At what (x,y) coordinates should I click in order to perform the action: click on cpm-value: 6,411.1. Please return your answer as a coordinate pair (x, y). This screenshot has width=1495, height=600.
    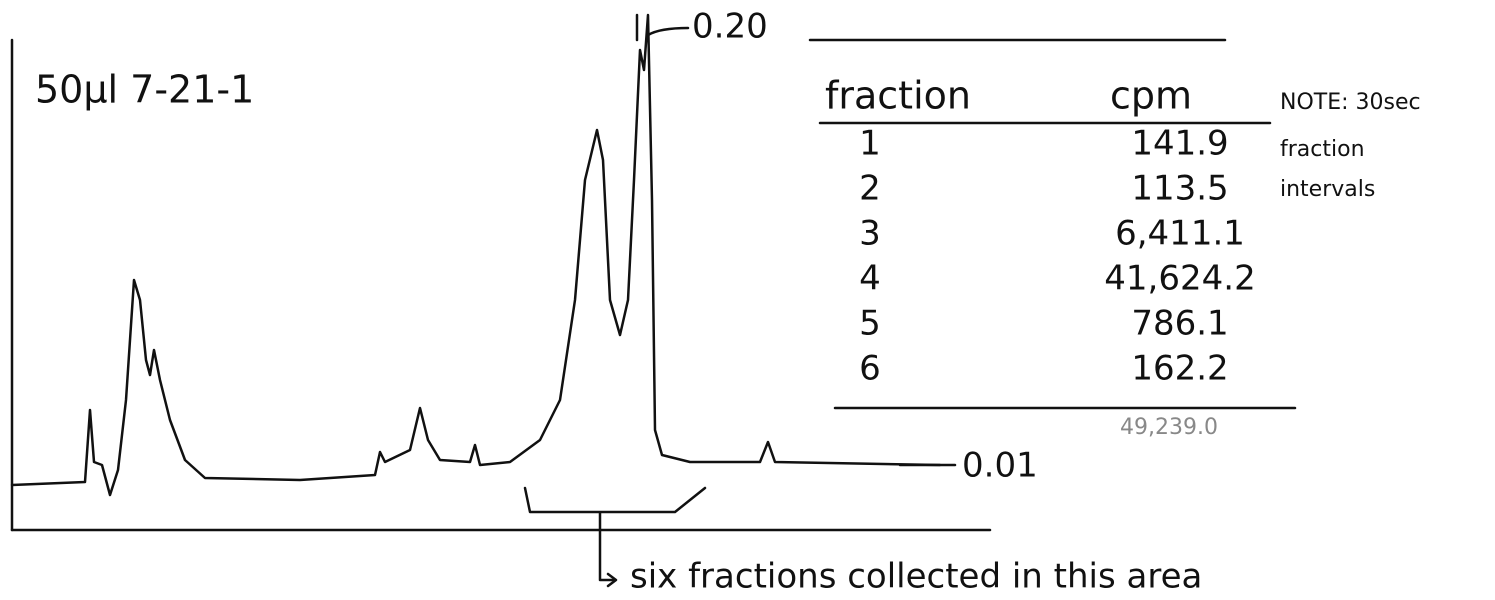
    Looking at the image, I should click on (1180, 234).